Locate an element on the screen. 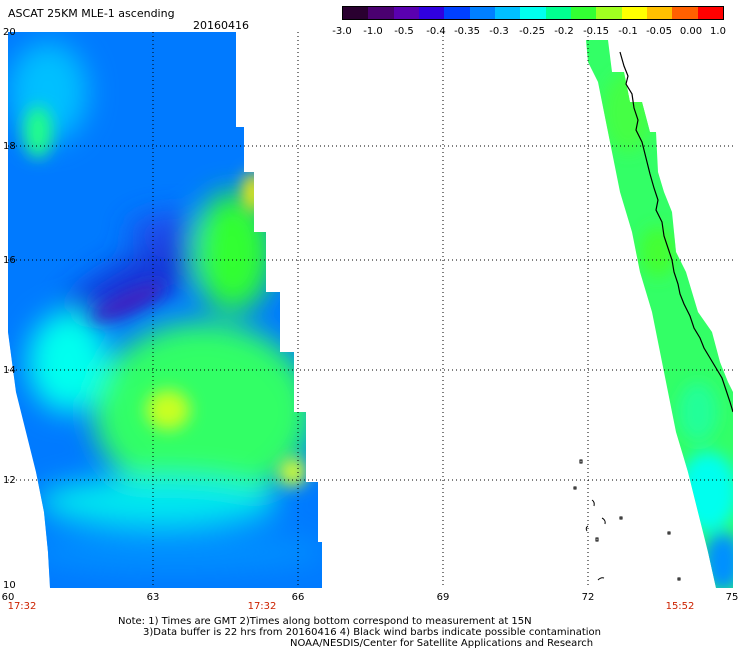 This screenshot has width=740, height=650. colorbar-tick: 0.00 is located at coordinates (691, 31).